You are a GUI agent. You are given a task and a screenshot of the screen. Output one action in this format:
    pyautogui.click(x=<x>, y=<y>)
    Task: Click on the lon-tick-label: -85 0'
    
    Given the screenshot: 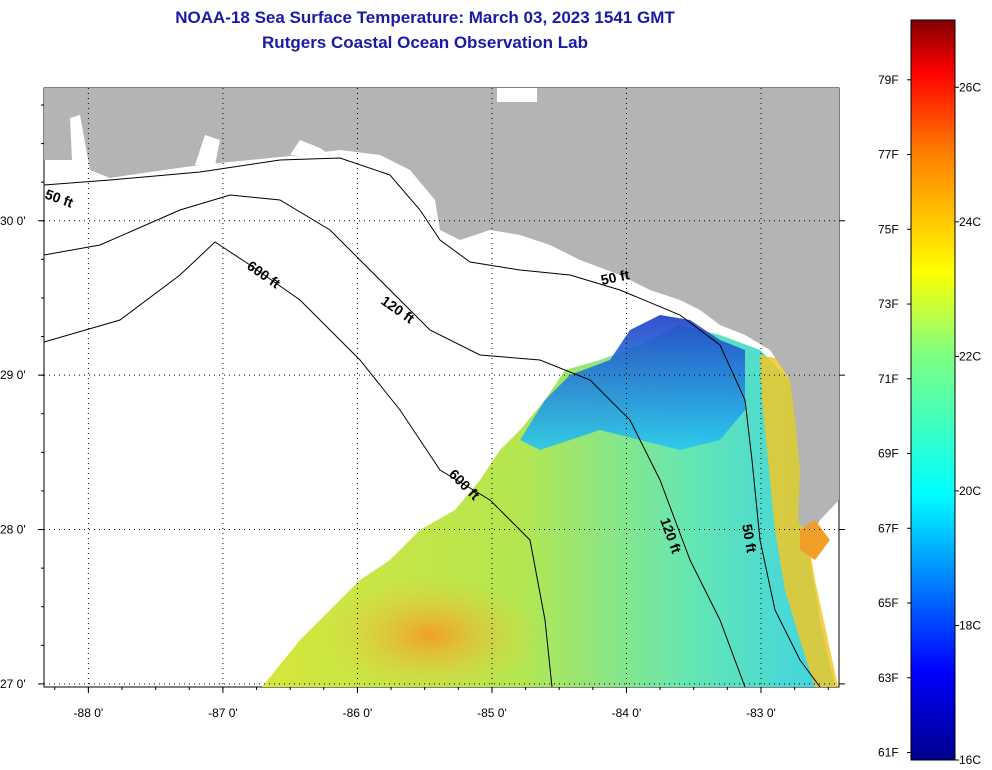 What is the action you would take?
    pyautogui.click(x=492, y=713)
    